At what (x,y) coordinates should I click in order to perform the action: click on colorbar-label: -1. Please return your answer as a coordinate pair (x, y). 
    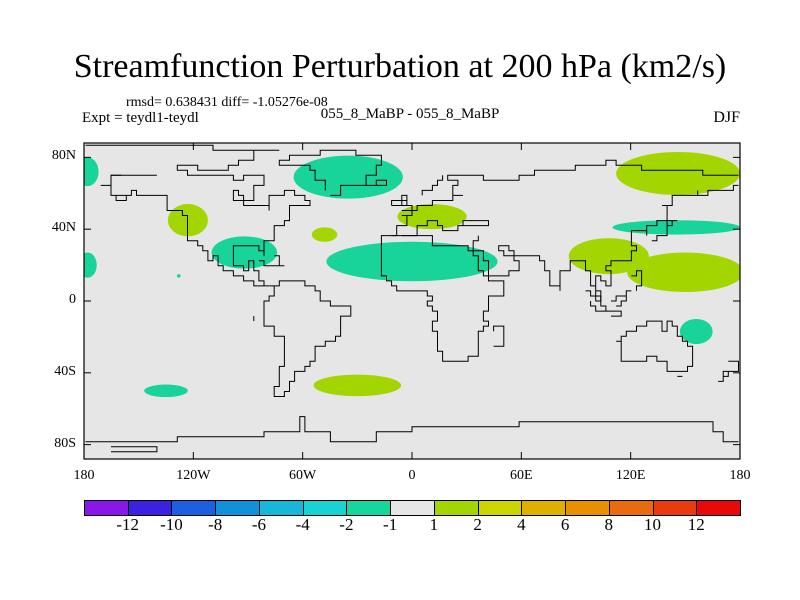
    Looking at the image, I should click on (390, 524).